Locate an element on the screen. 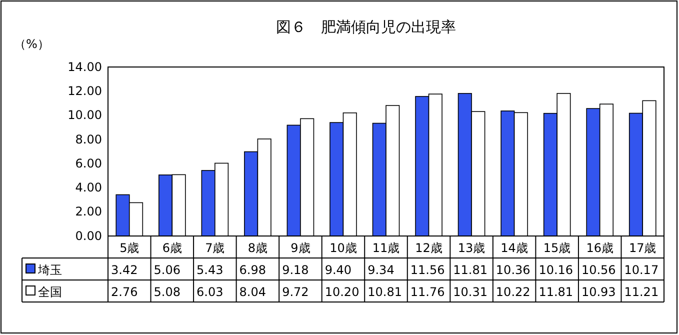 Image resolution: width=679 pixels, height=335 pixels. data-label: 5.43 is located at coordinates (210, 270).